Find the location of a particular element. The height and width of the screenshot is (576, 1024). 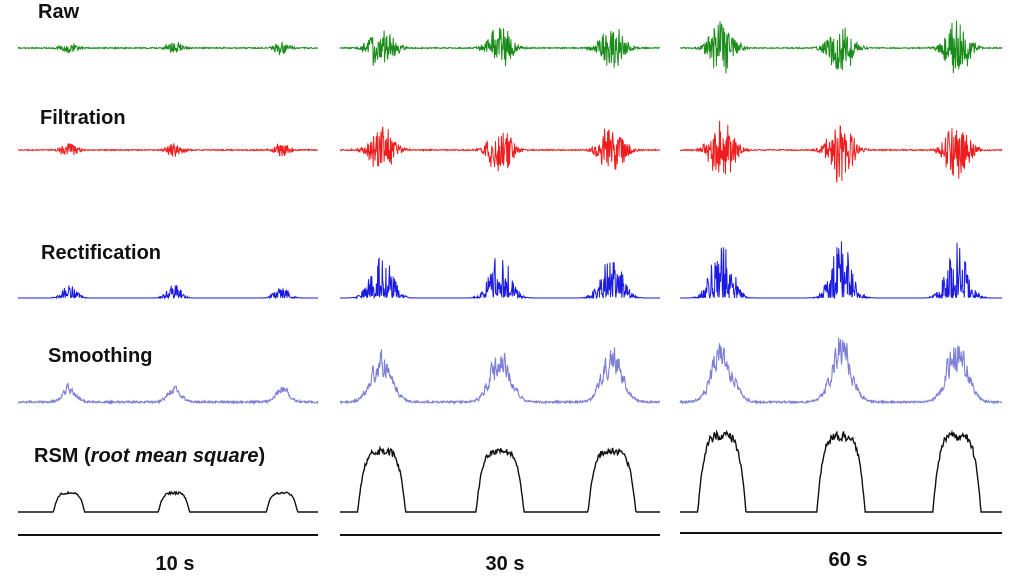

row-label-filtration: Filtration is located at coordinates (83, 118).